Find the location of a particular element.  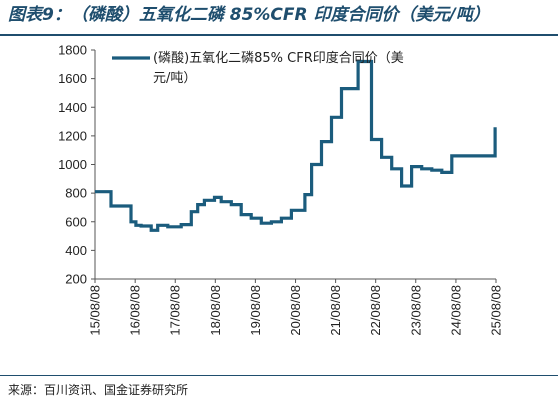

x-tick-label: 15/08/08 is located at coordinates (95, 310).